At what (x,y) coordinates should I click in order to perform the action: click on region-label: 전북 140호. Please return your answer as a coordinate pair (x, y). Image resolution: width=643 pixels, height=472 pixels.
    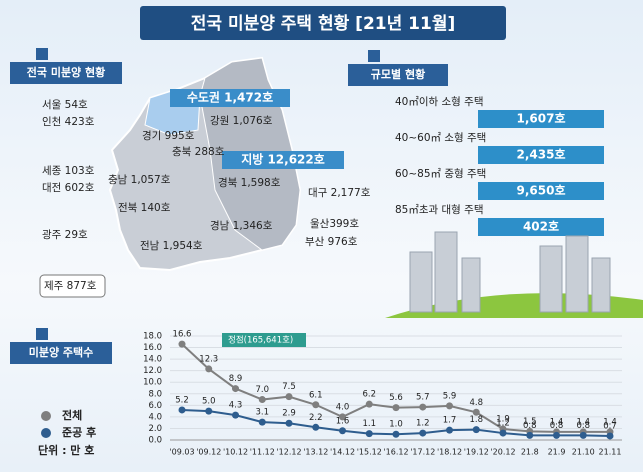
    Looking at the image, I should click on (144, 208).